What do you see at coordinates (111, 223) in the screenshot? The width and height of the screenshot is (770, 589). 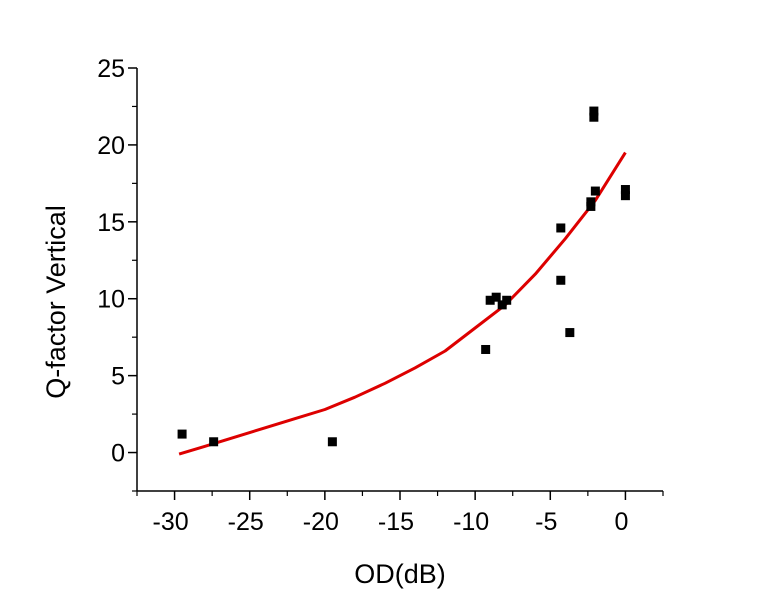 I see `y-tick-label: 15` at bounding box center [111, 223].